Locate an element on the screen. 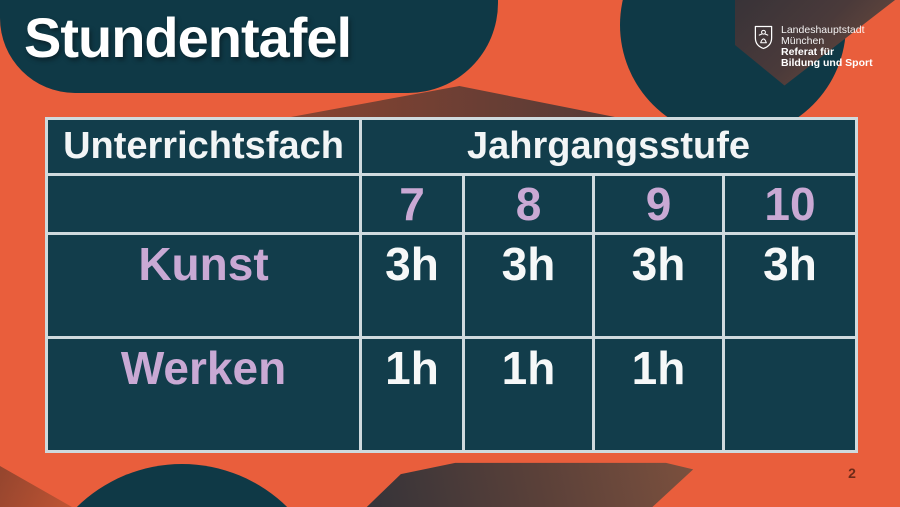 The width and height of the screenshot is (900, 507). subject-header-cell: Unterrichtsfach is located at coordinates (203, 146).